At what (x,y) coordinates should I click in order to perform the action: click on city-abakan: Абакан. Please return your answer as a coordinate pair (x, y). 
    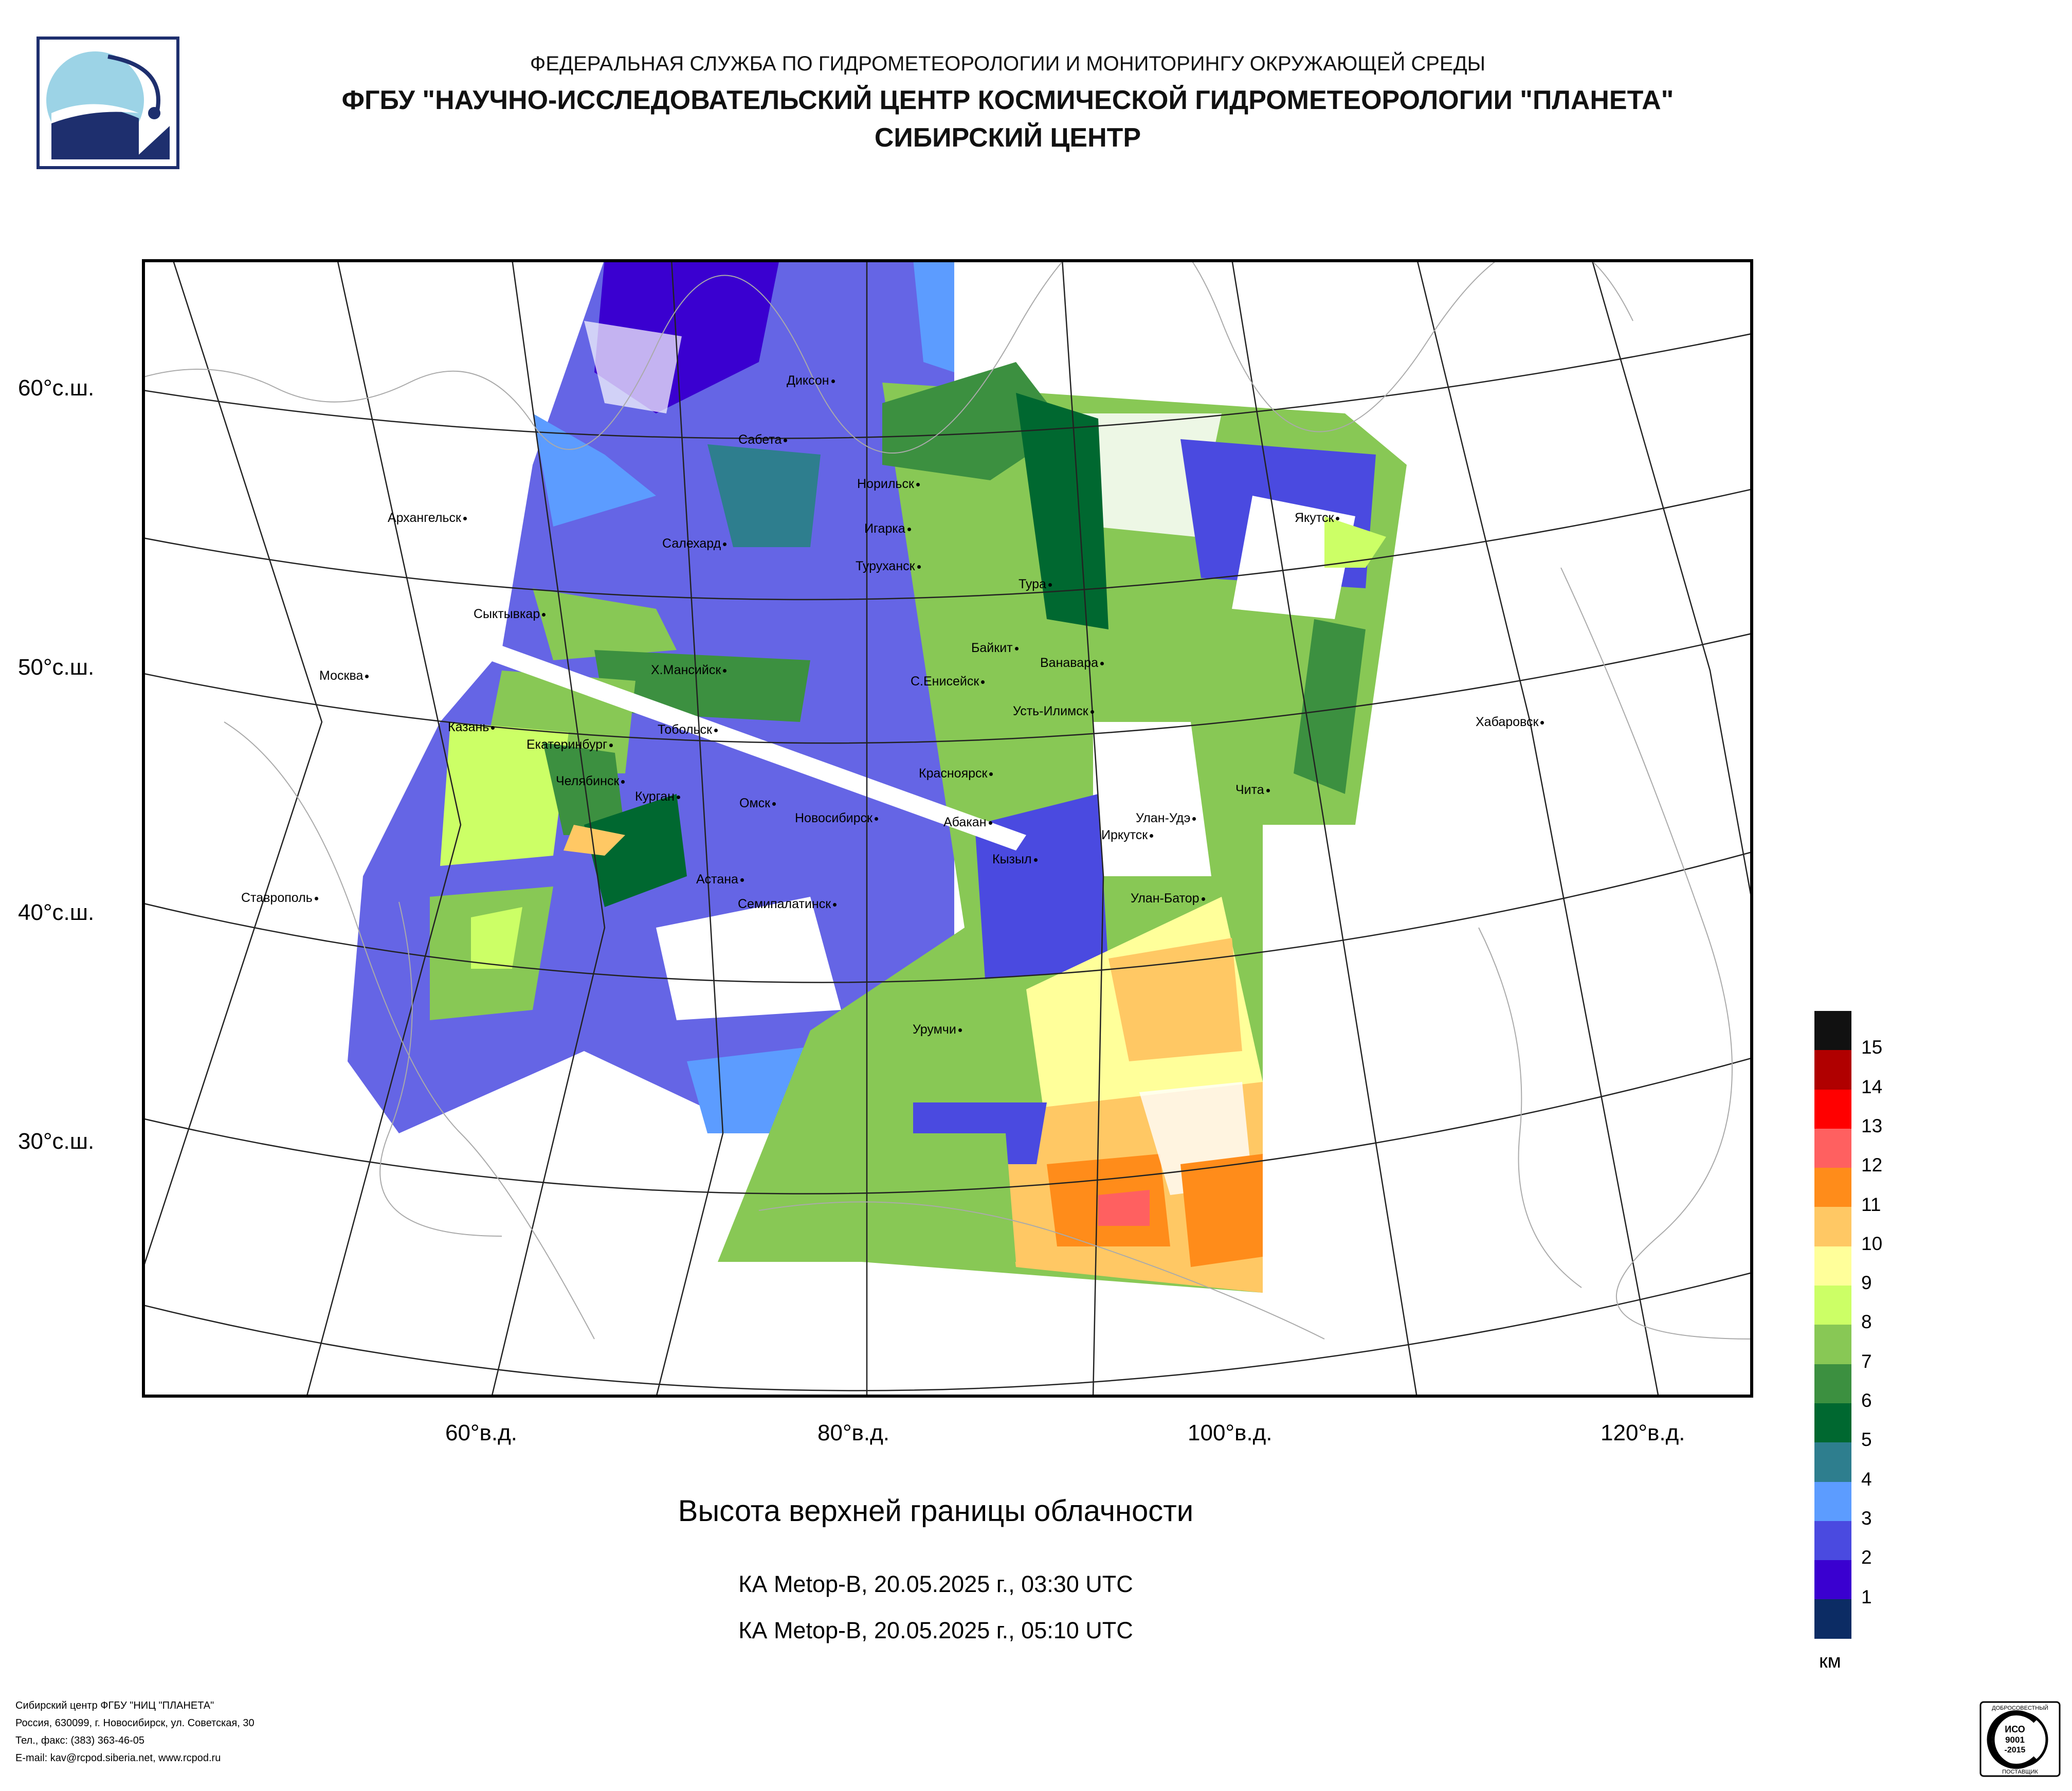
    Looking at the image, I should click on (967, 822).